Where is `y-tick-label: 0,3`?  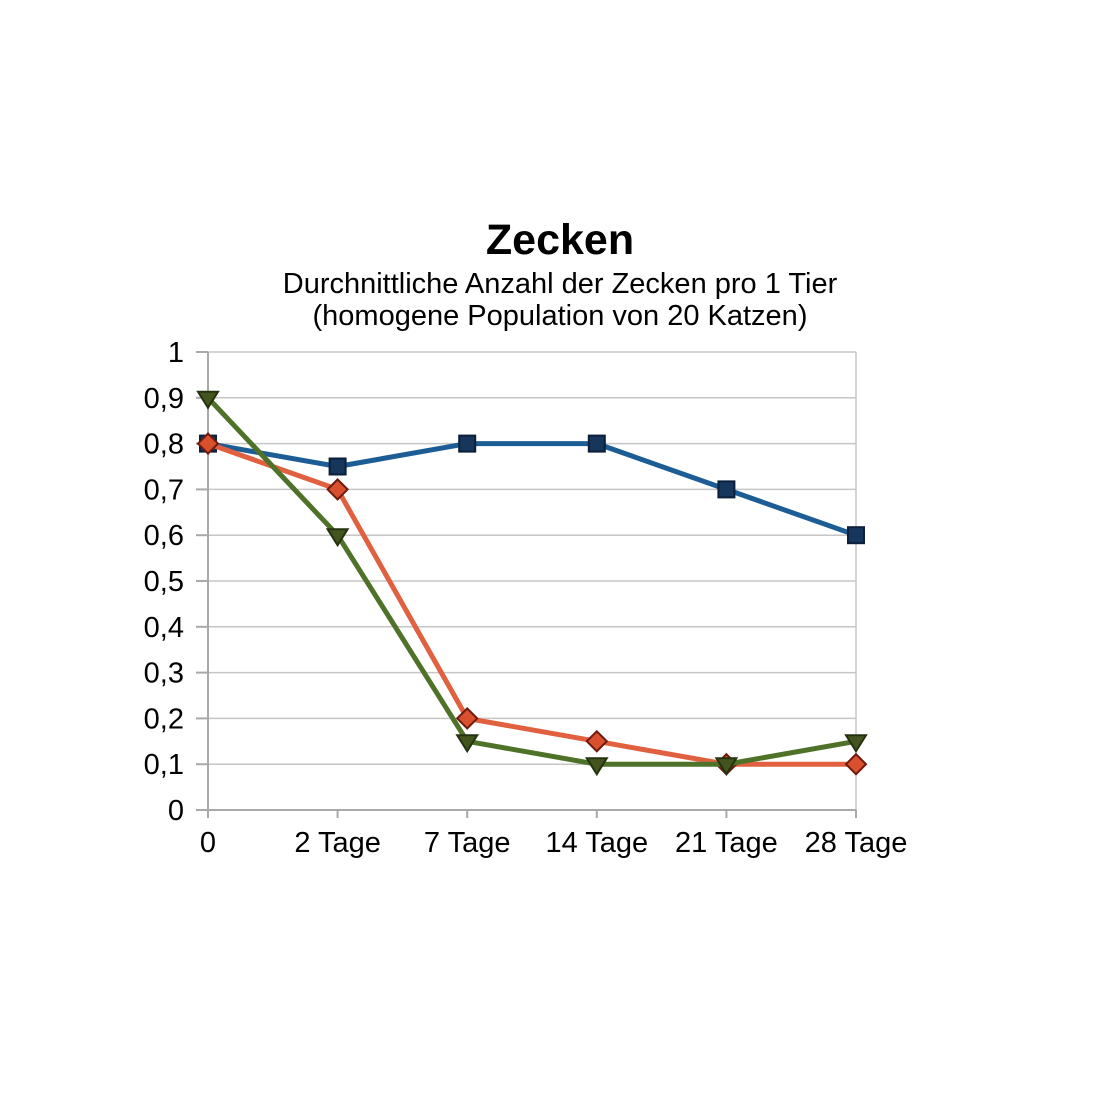 y-tick-label: 0,3 is located at coordinates (164, 674).